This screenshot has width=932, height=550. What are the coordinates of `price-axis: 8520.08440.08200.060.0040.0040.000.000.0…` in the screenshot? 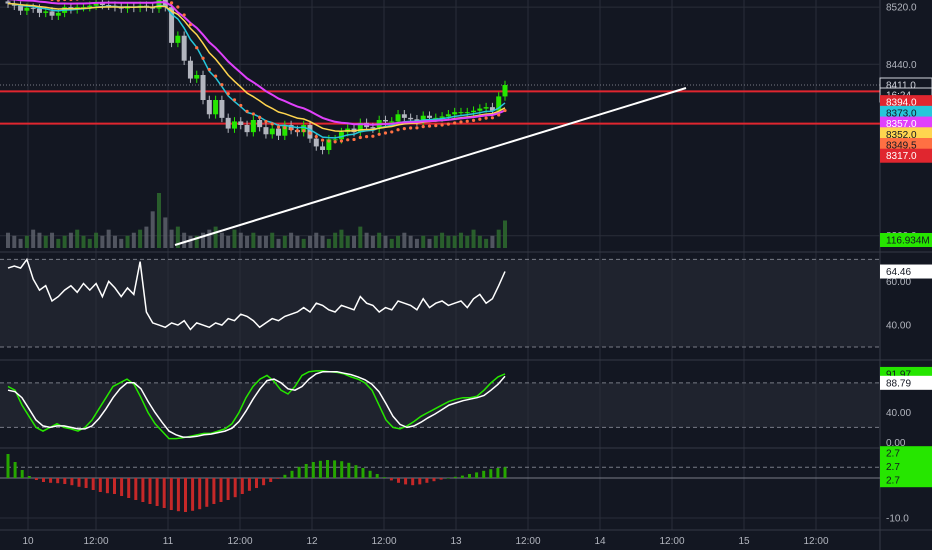 It's located at (905, 264).